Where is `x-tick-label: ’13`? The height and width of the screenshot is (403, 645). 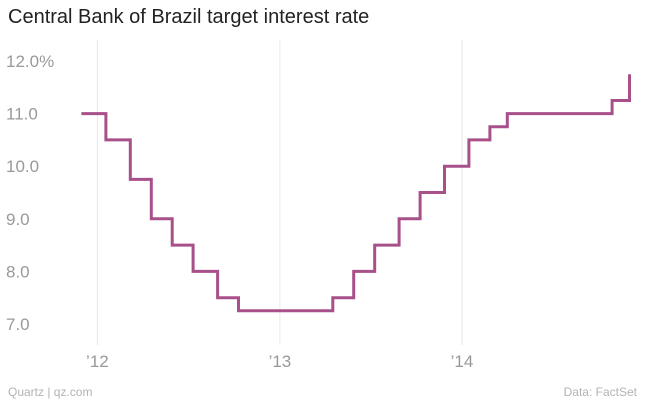 x-tick-label: ’13 is located at coordinates (280, 361).